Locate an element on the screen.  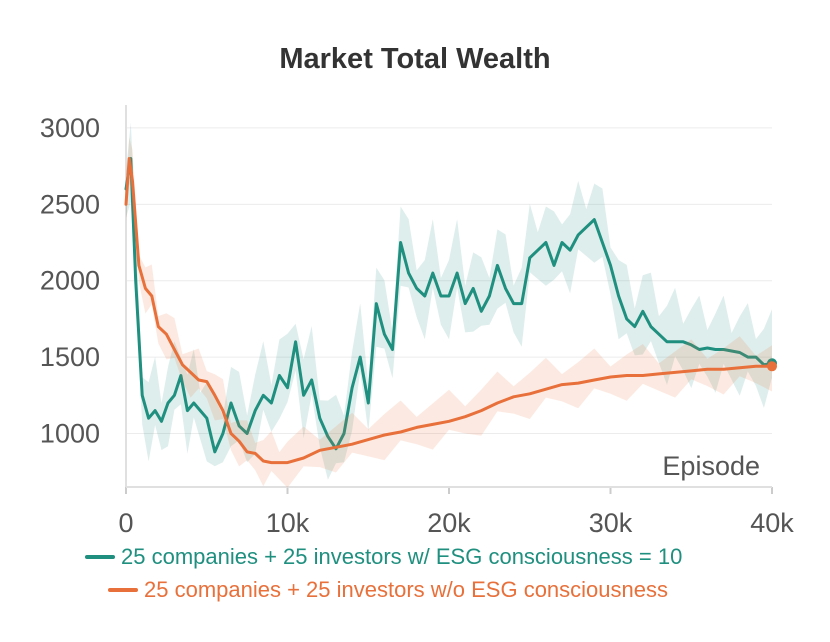
x-tick-label: 30k is located at coordinates (611, 523).